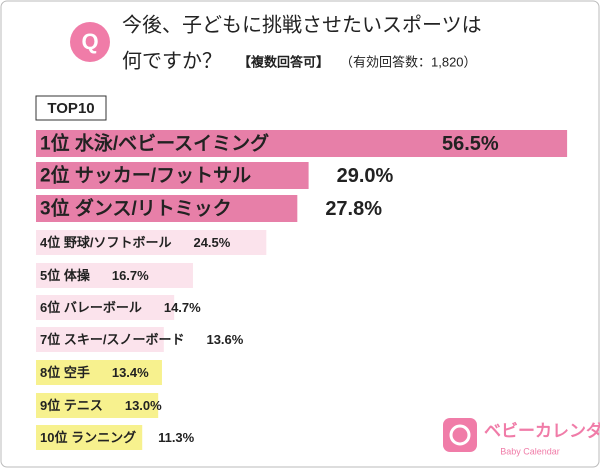  What do you see at coordinates (176, 437) in the screenshot?
I see `value-label: 11.3%` at bounding box center [176, 437].